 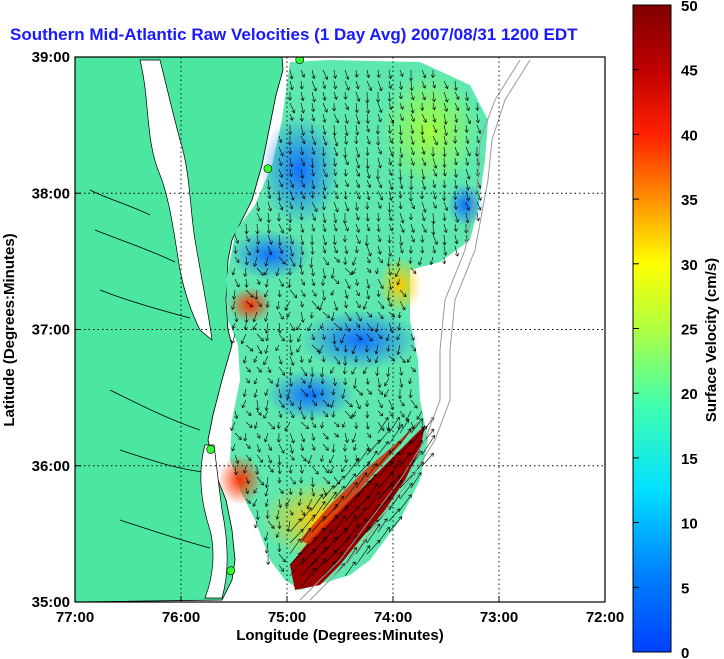 What do you see at coordinates (340, 611) in the screenshot?
I see `x-axis-ticks: 77:00 76:00 75:00 74:00 73:00 72:00` at bounding box center [340, 611].